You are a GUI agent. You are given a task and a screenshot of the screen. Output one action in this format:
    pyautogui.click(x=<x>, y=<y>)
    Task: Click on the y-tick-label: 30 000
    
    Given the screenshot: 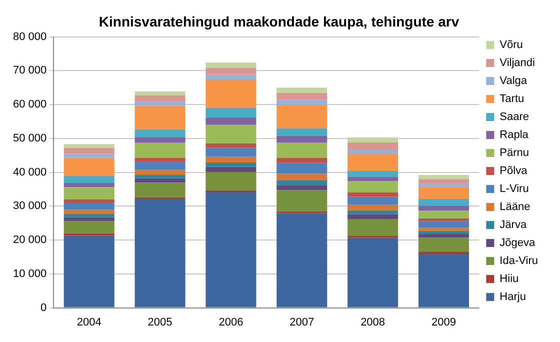 What is the action you would take?
    pyautogui.click(x=29, y=206)
    